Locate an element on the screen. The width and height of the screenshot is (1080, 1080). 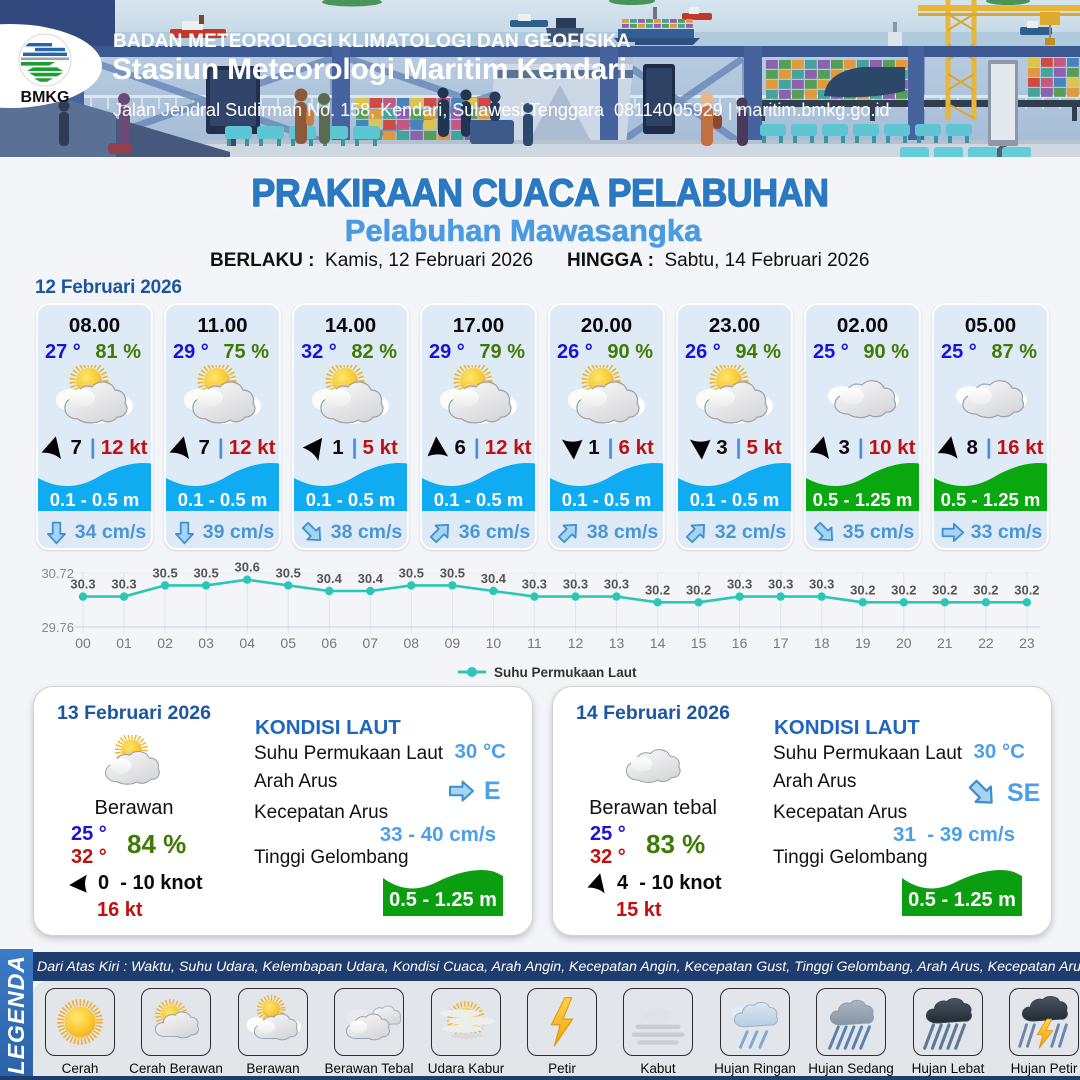
svg-text: 00 is located at coordinates (83, 643).